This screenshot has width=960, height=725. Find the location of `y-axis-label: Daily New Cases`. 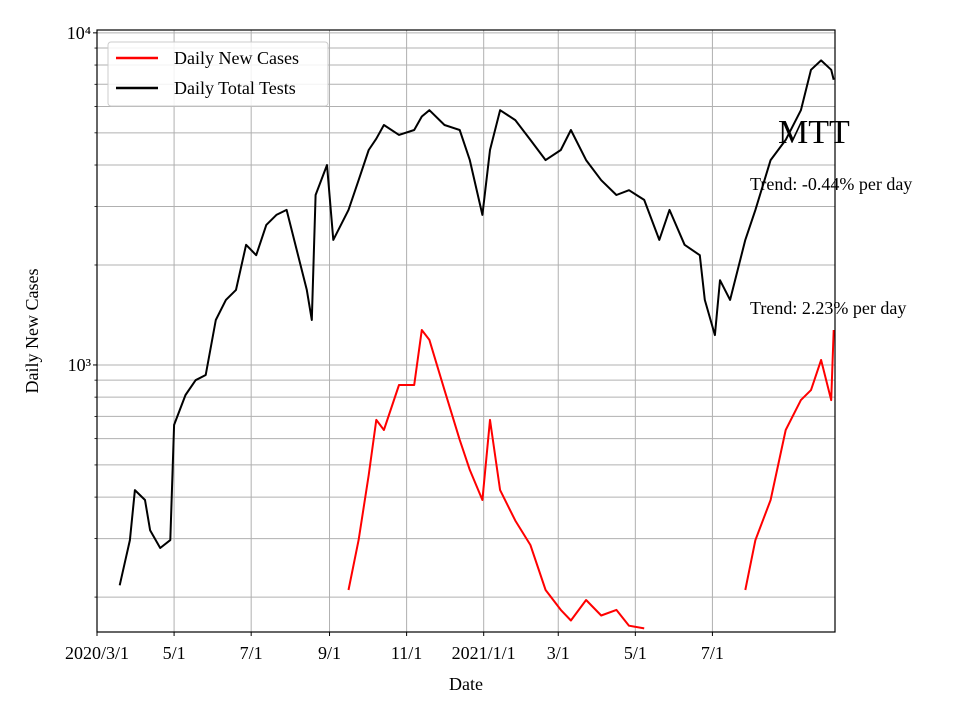

y-axis-label: Daily New Cases is located at coordinates (32, 331).